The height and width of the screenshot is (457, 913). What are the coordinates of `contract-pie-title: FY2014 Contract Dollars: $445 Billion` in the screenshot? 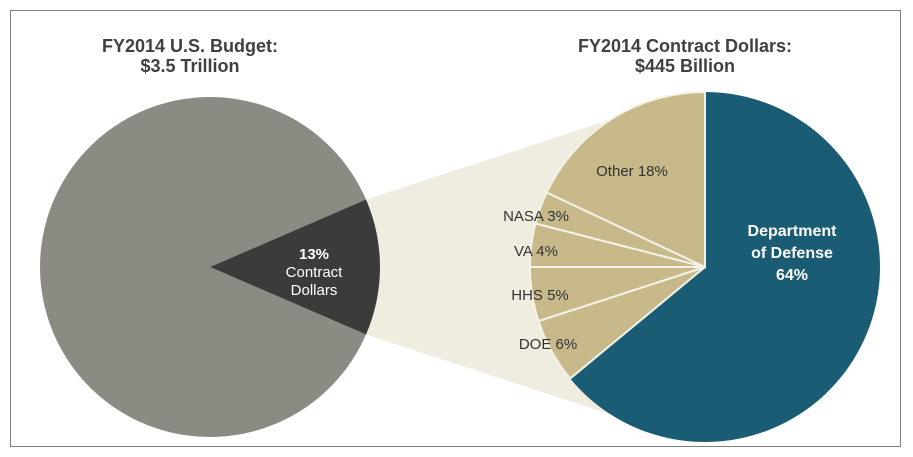 It's located at (685, 56).